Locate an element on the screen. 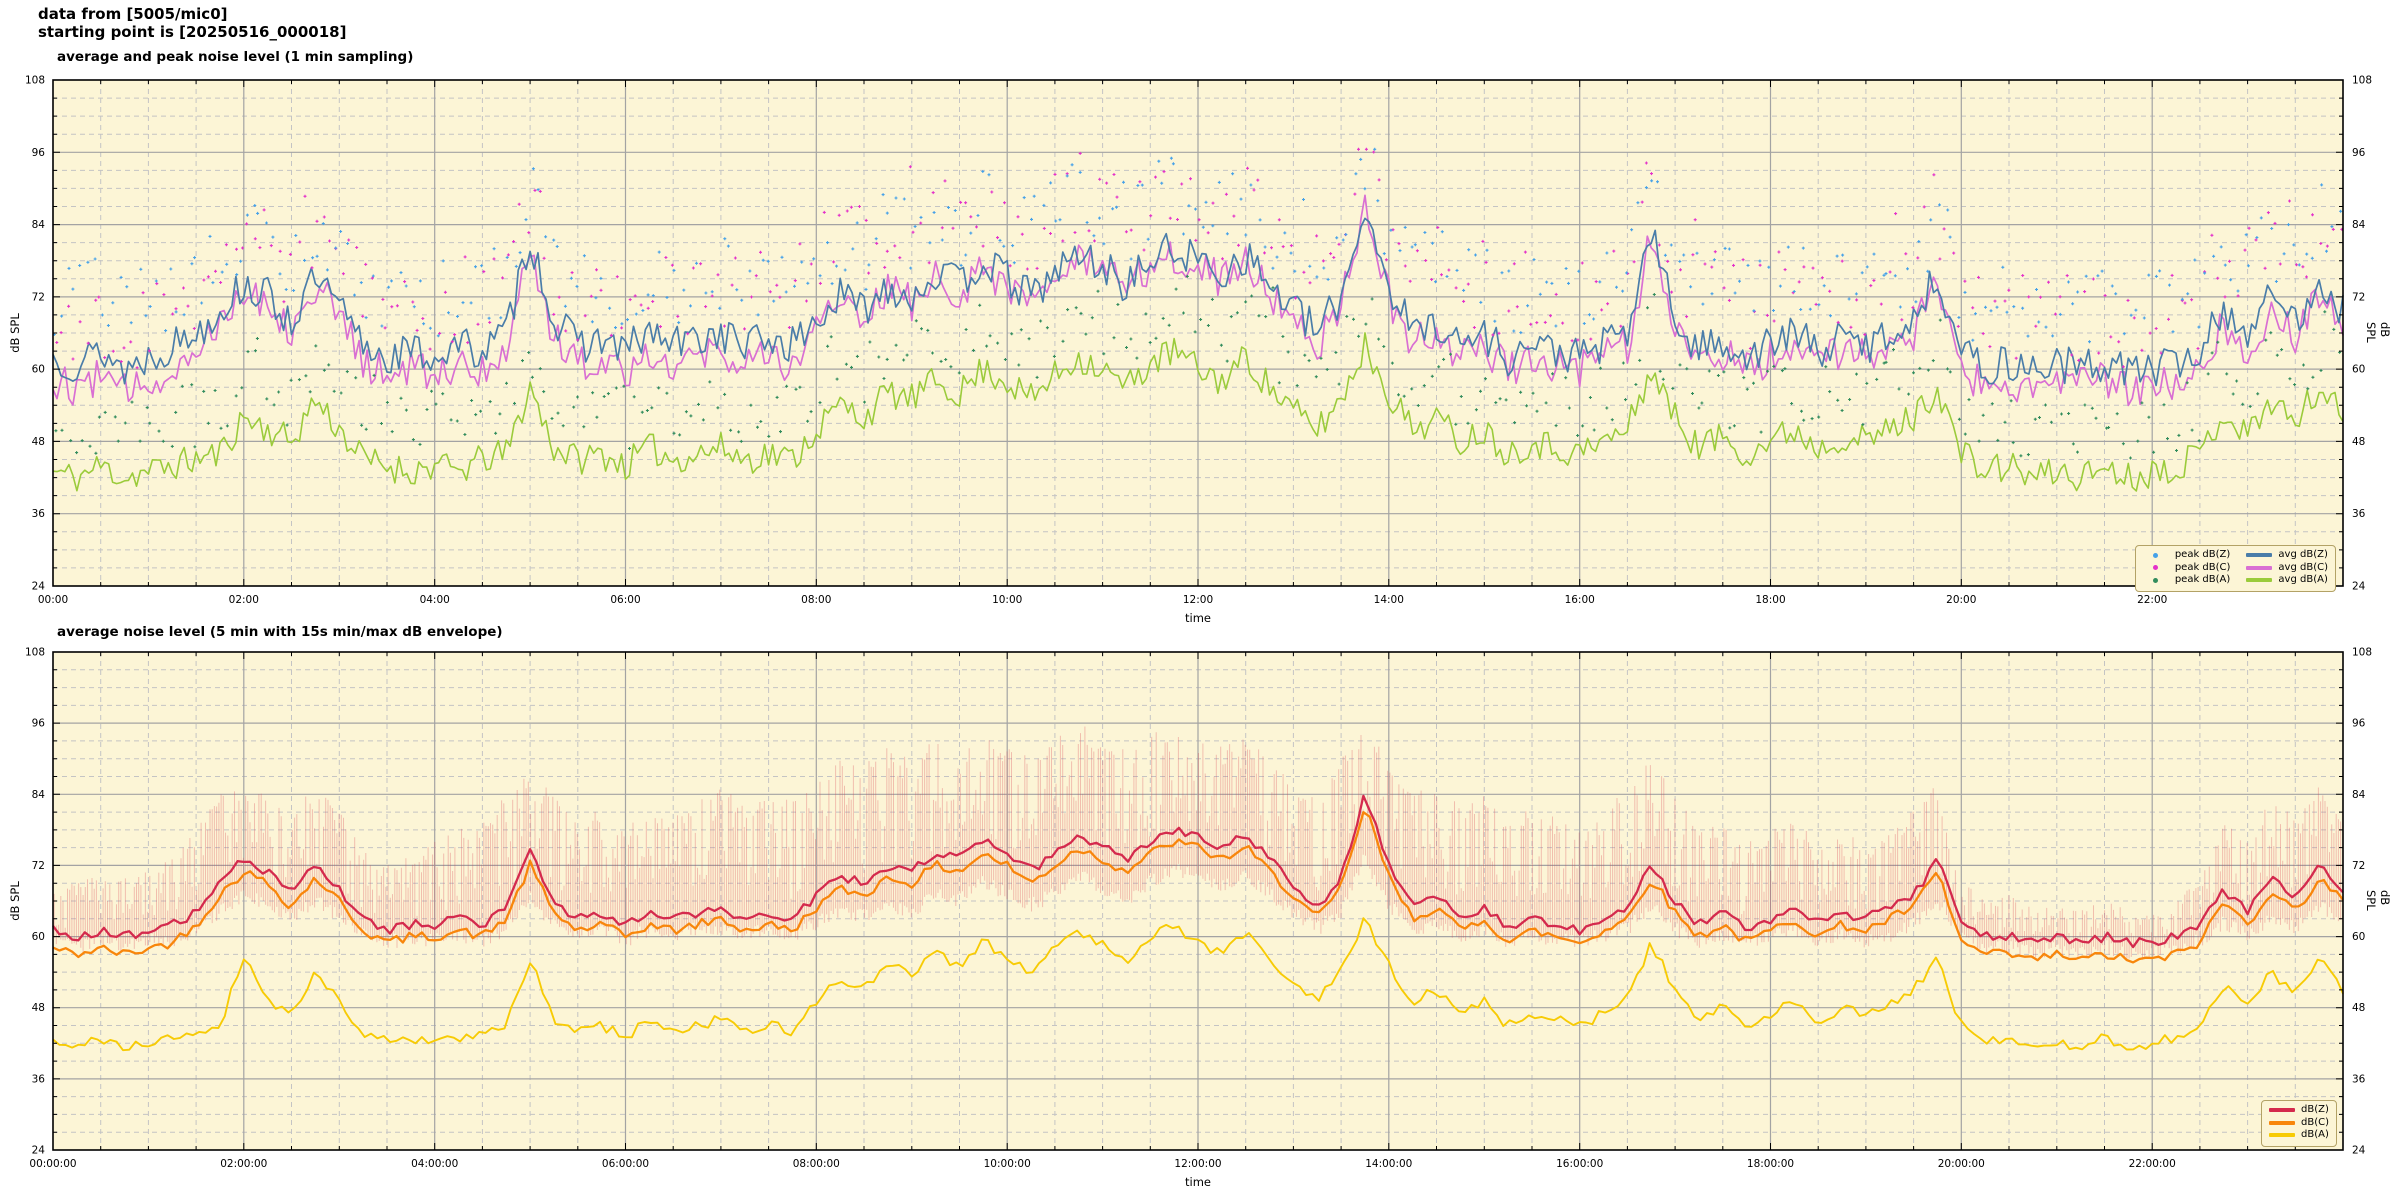  x-tick-label: 22:00:00 is located at coordinates (2152, 1164).